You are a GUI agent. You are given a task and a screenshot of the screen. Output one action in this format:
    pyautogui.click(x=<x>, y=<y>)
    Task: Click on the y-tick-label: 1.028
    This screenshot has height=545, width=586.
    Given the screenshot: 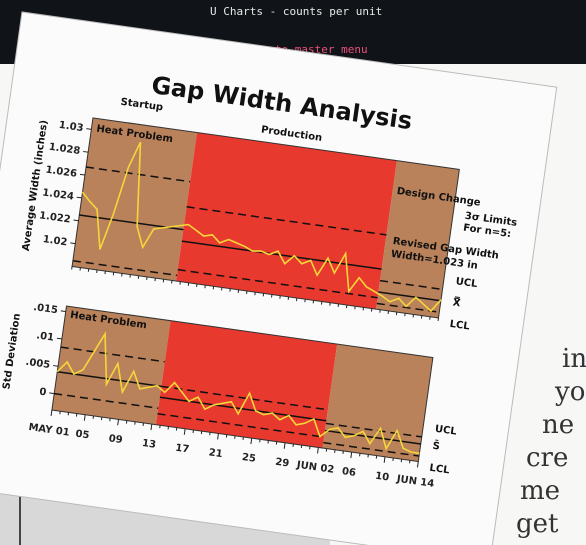 What is the action you would take?
    pyautogui.click(x=64, y=149)
    